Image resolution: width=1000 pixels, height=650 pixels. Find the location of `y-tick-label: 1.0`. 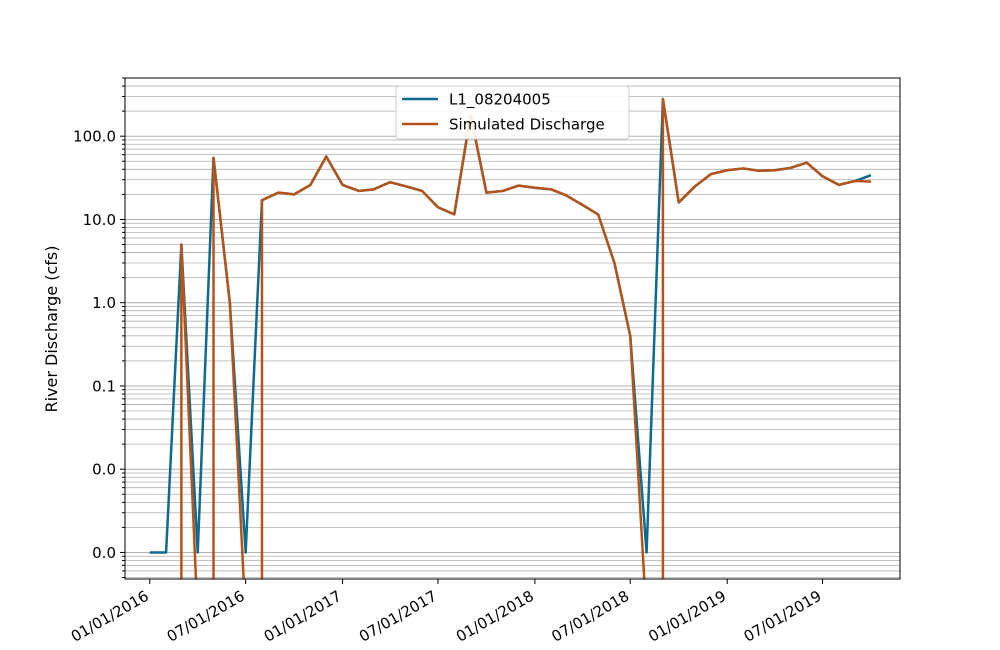

y-tick-label: 1.0 is located at coordinates (104, 303).